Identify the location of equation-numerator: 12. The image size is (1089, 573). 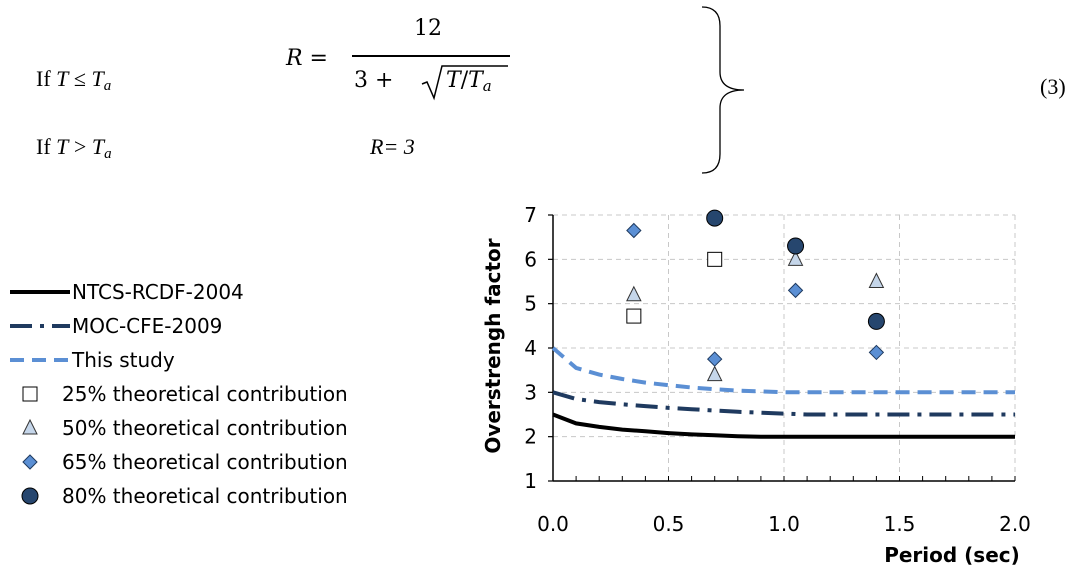
(428, 28).